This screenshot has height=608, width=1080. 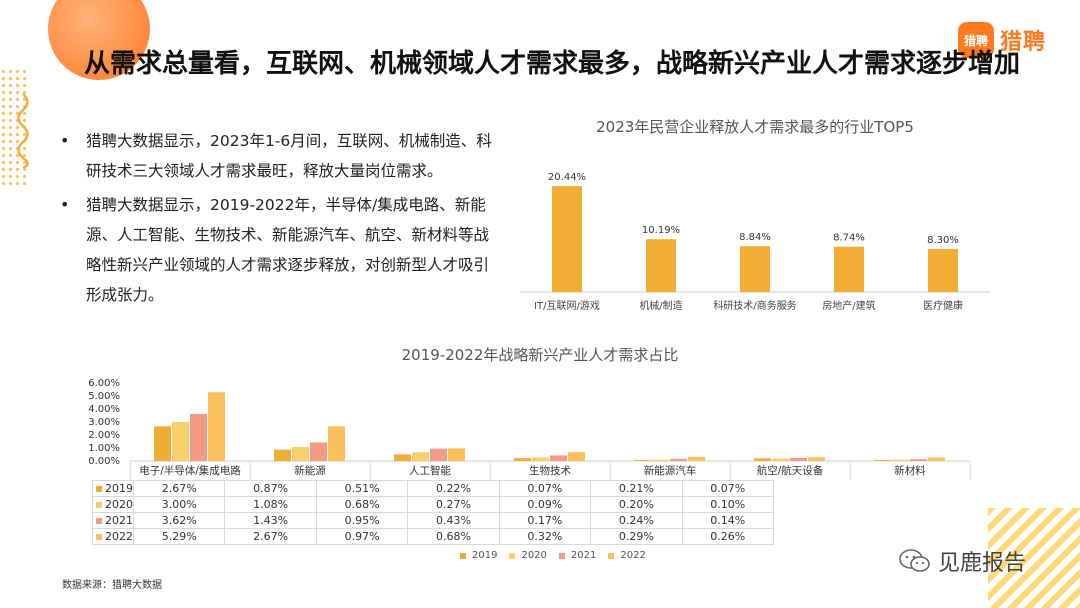 What do you see at coordinates (553, 555) in the screenshot?
I see `emerging-chart-legend: 2019 2020 2021 2022` at bounding box center [553, 555].